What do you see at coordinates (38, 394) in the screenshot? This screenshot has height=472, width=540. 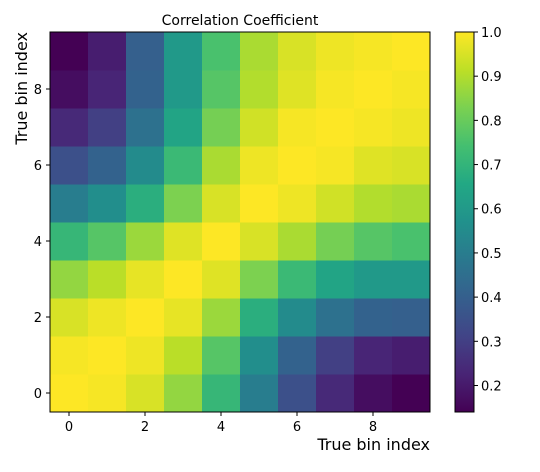 I see `y-tick-label: 0` at bounding box center [38, 394].